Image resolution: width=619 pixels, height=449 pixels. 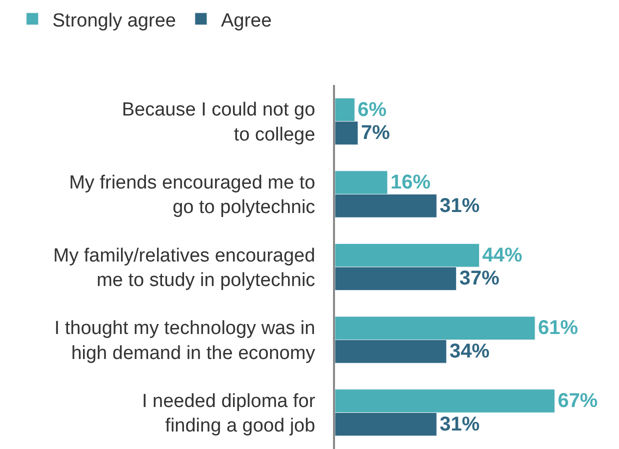 What do you see at coordinates (410, 183) in the screenshot?
I see `data-label: 16%` at bounding box center [410, 183].